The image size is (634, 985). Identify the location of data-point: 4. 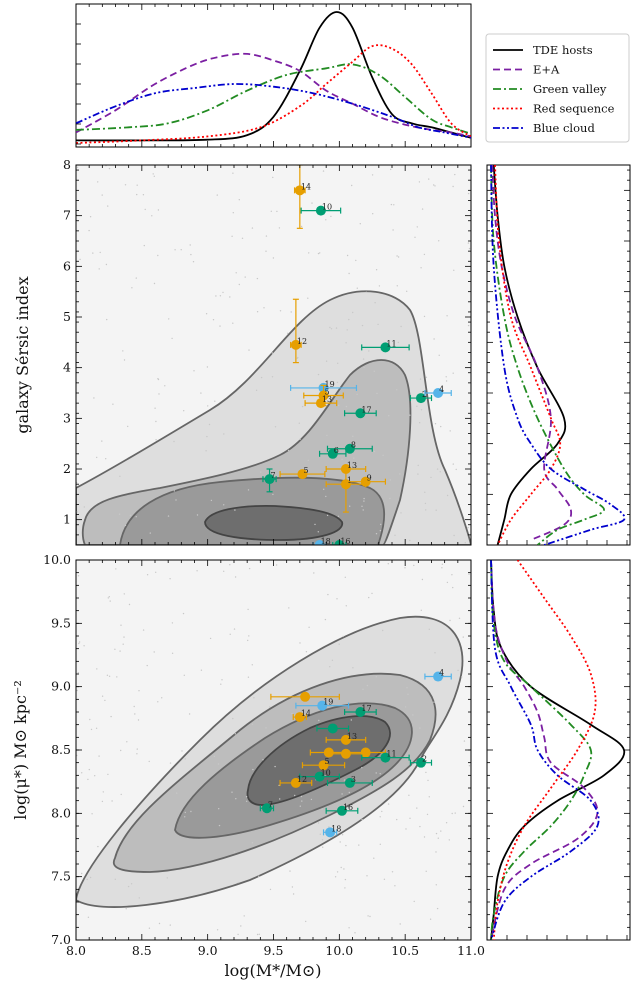
(438, 391).